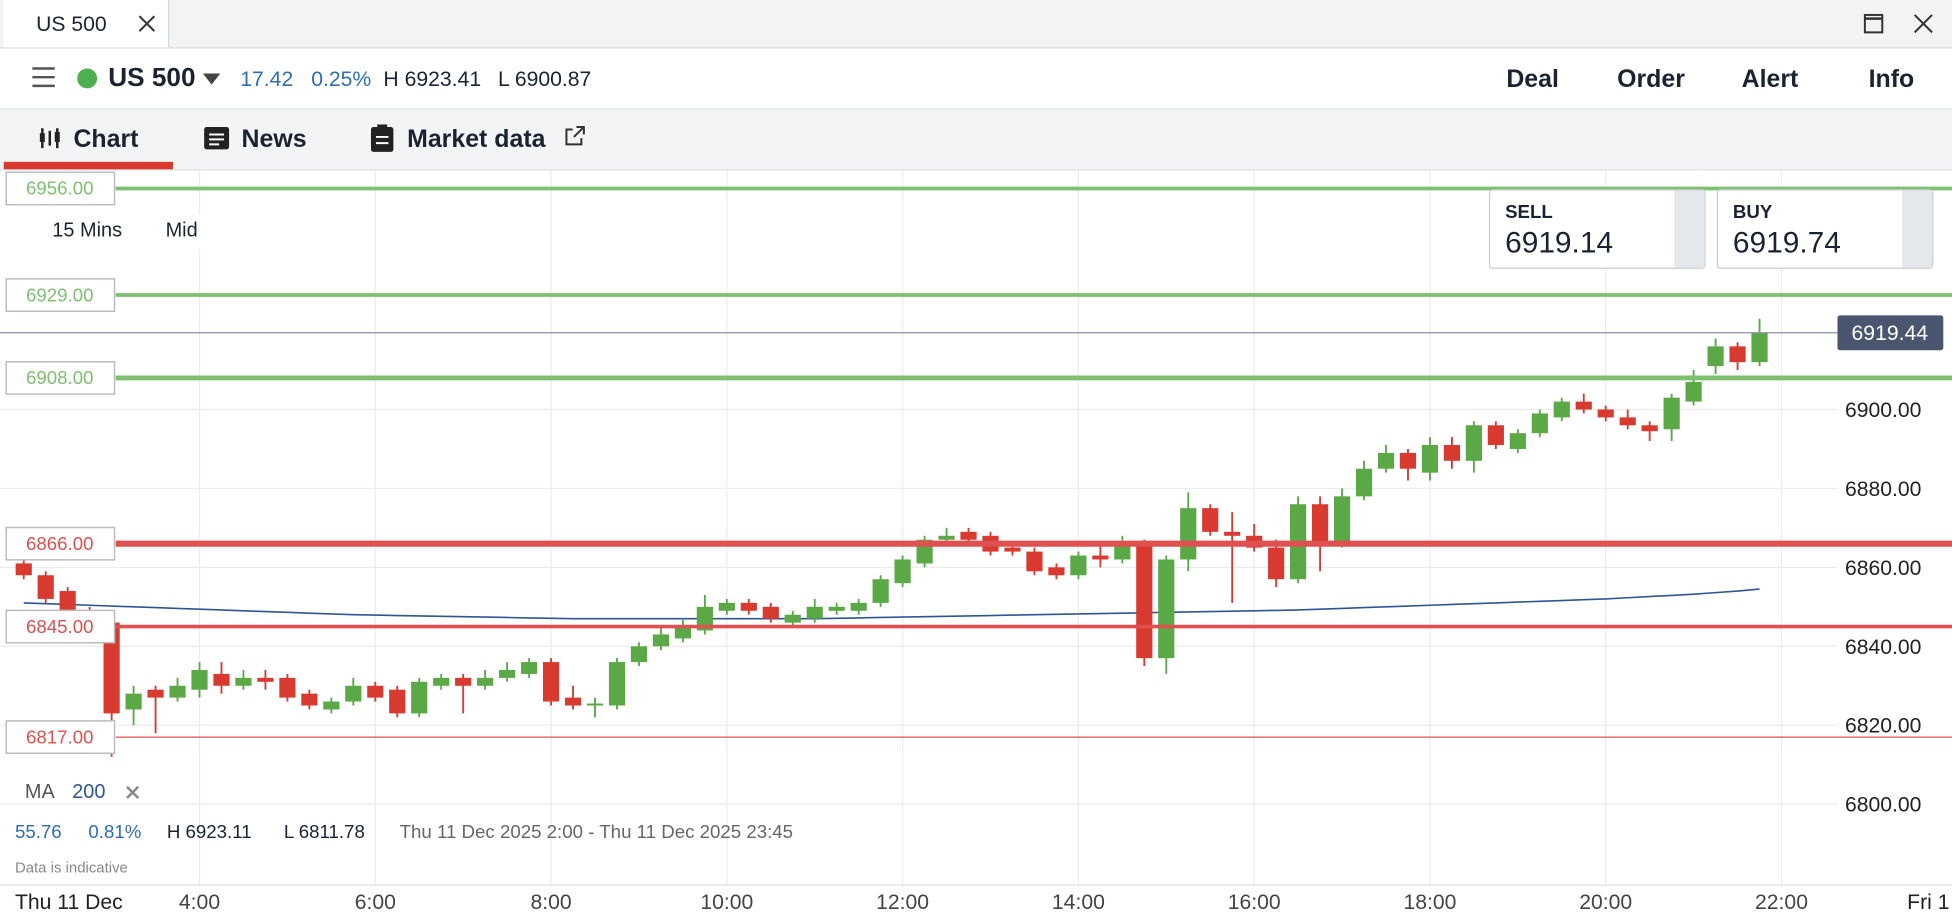 Image resolution: width=1952 pixels, height=920 pixels. I want to click on disclaimer: Data is indicative, so click(71, 867).